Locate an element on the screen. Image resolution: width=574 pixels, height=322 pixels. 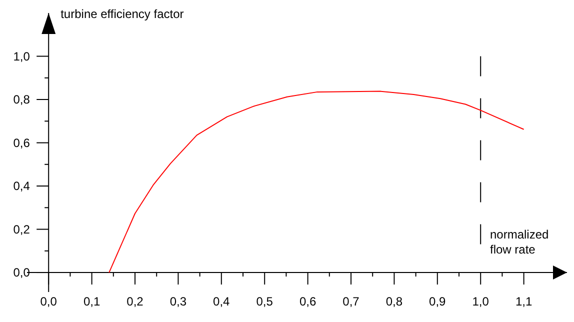
y-tick-label: 0,4 is located at coordinates (21, 186).